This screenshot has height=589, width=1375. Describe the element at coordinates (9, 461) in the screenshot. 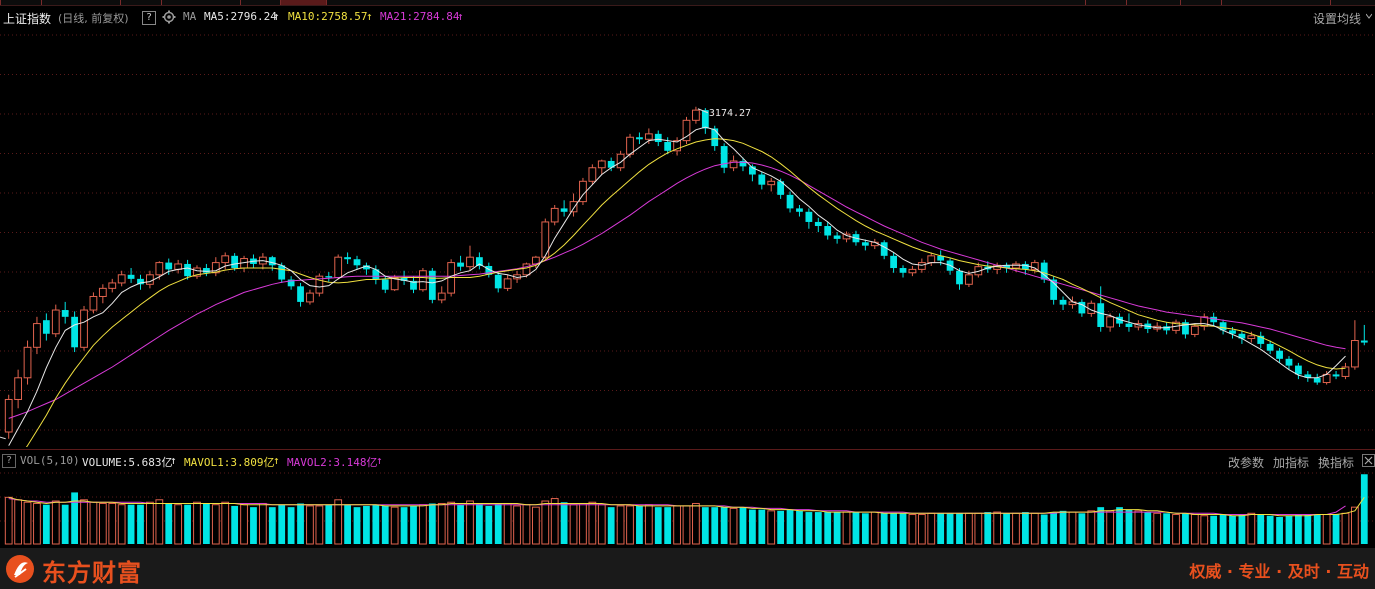

I see `volume-help-button: ?` at that location.